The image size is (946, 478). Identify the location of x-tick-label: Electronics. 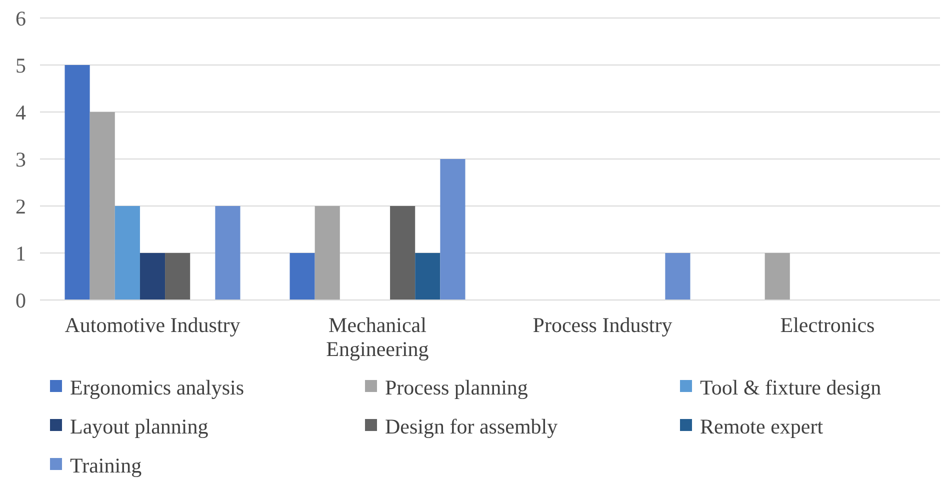
(827, 325).